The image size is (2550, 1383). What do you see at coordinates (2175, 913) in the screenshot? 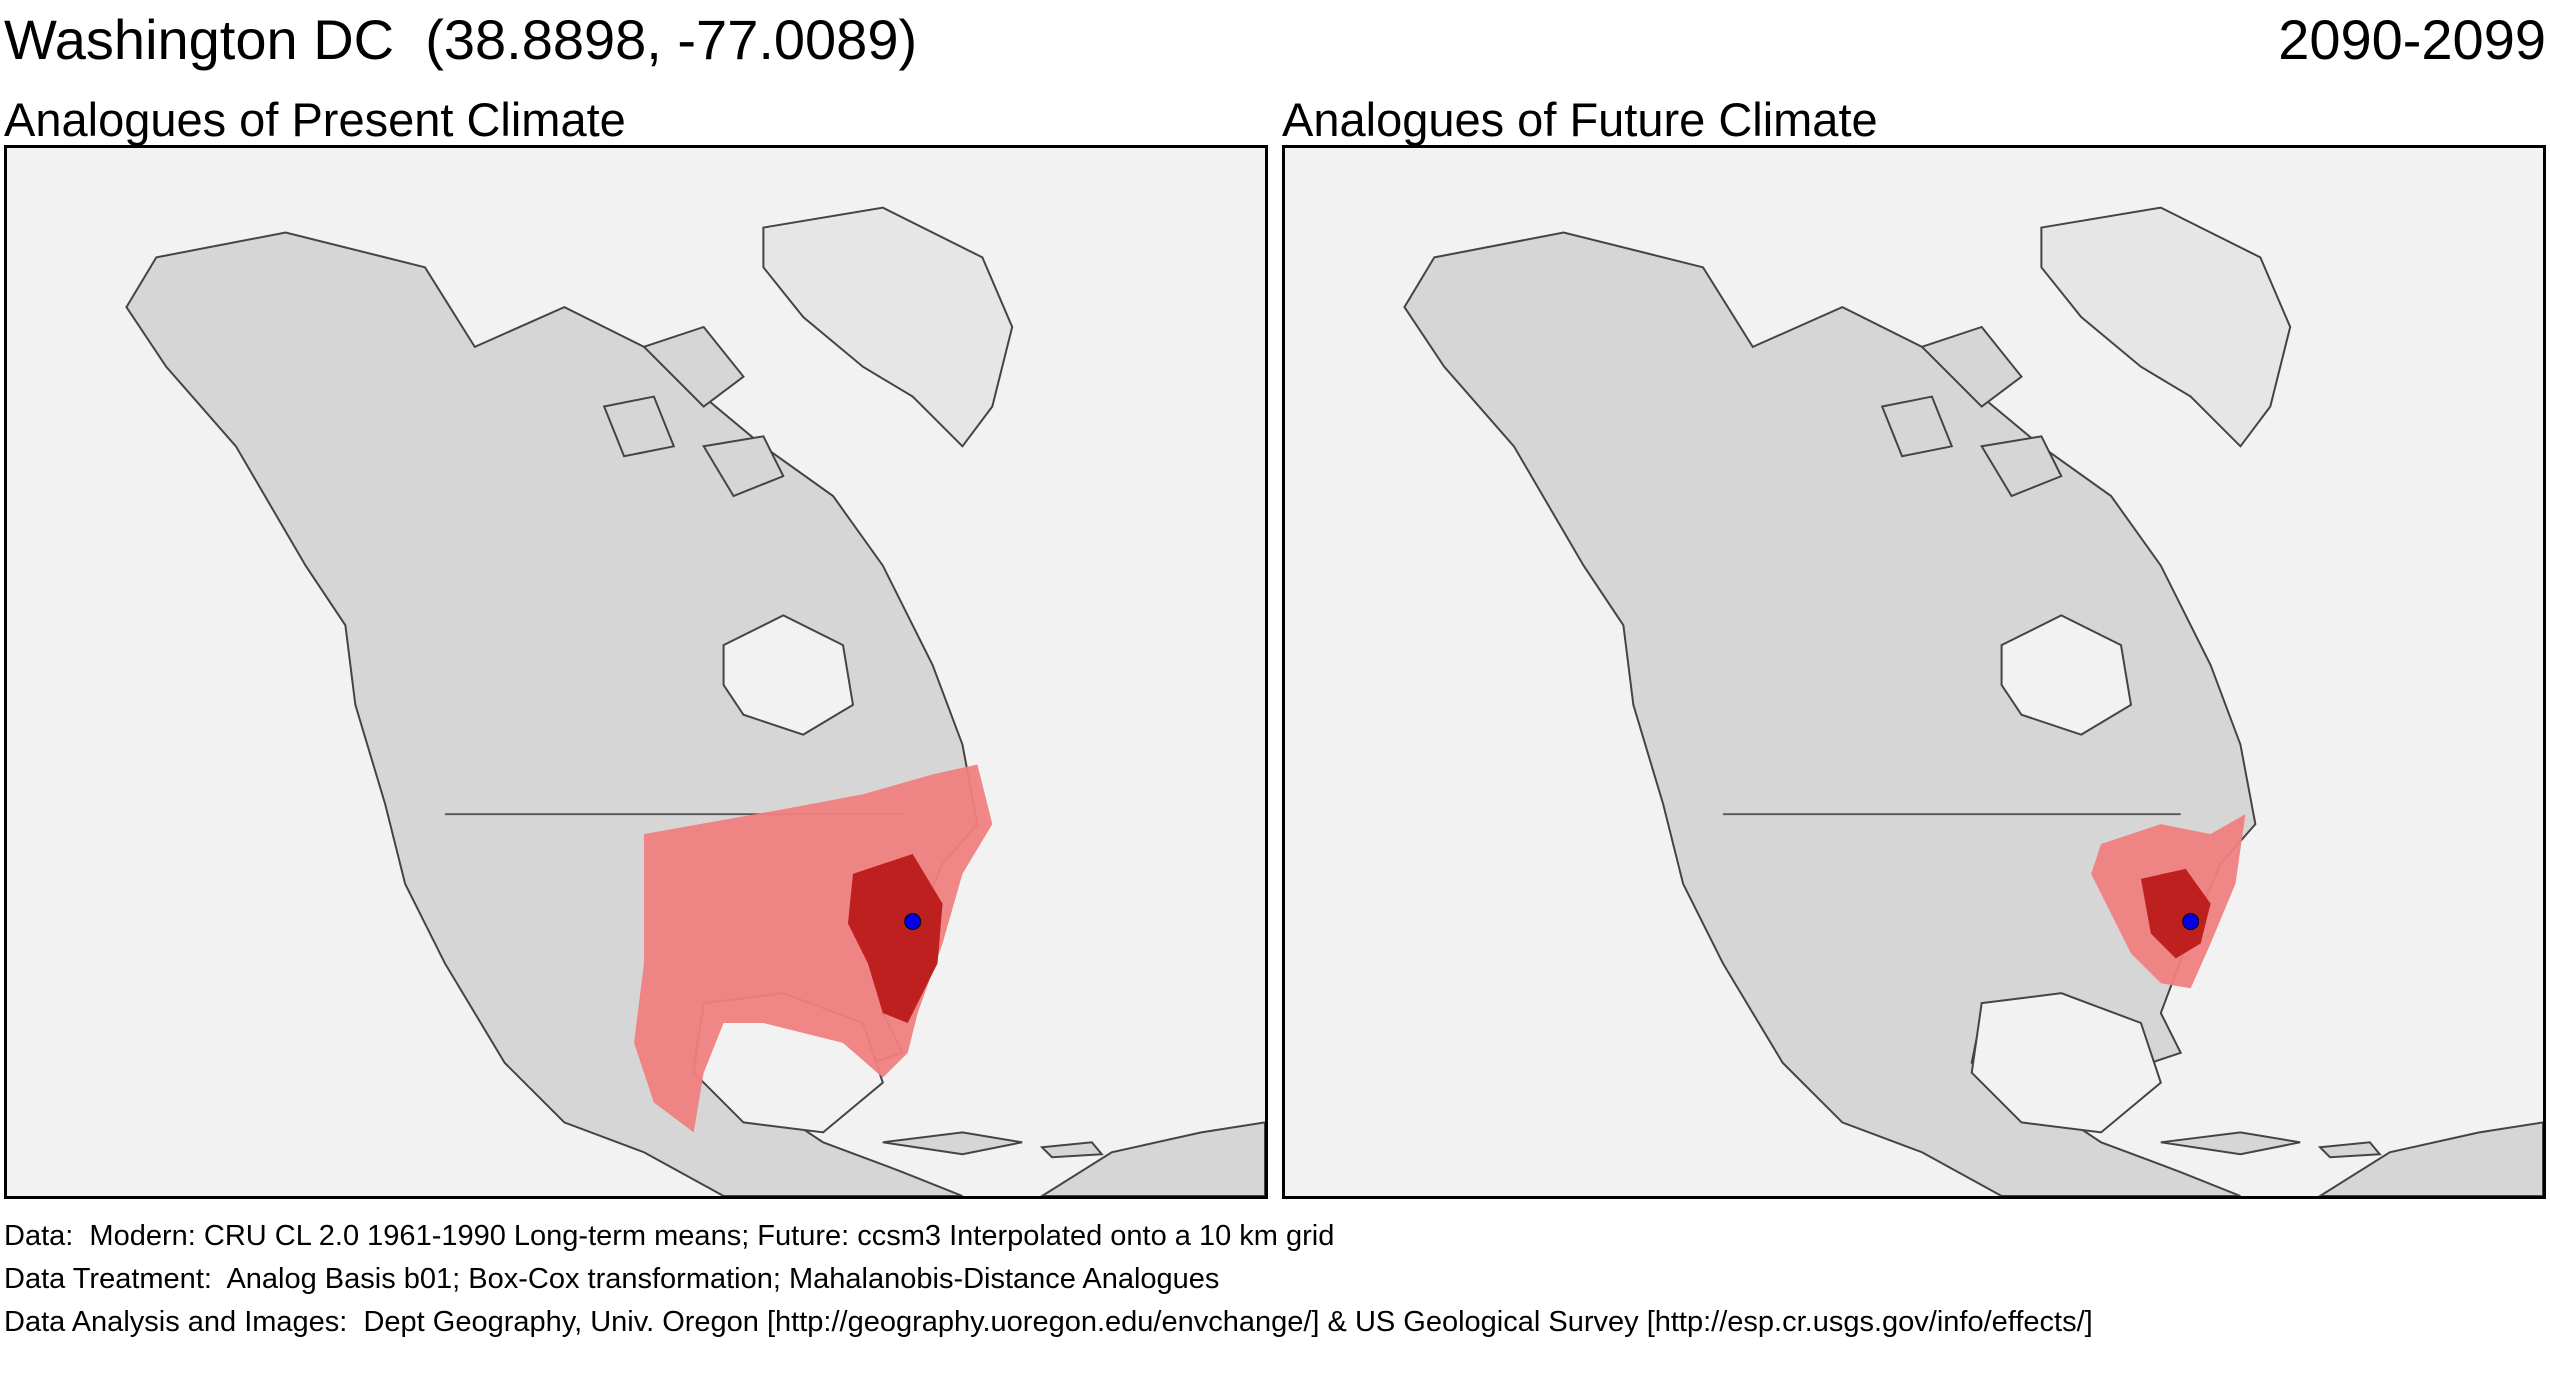
I see `future-analogue-dark-region` at bounding box center [2175, 913].